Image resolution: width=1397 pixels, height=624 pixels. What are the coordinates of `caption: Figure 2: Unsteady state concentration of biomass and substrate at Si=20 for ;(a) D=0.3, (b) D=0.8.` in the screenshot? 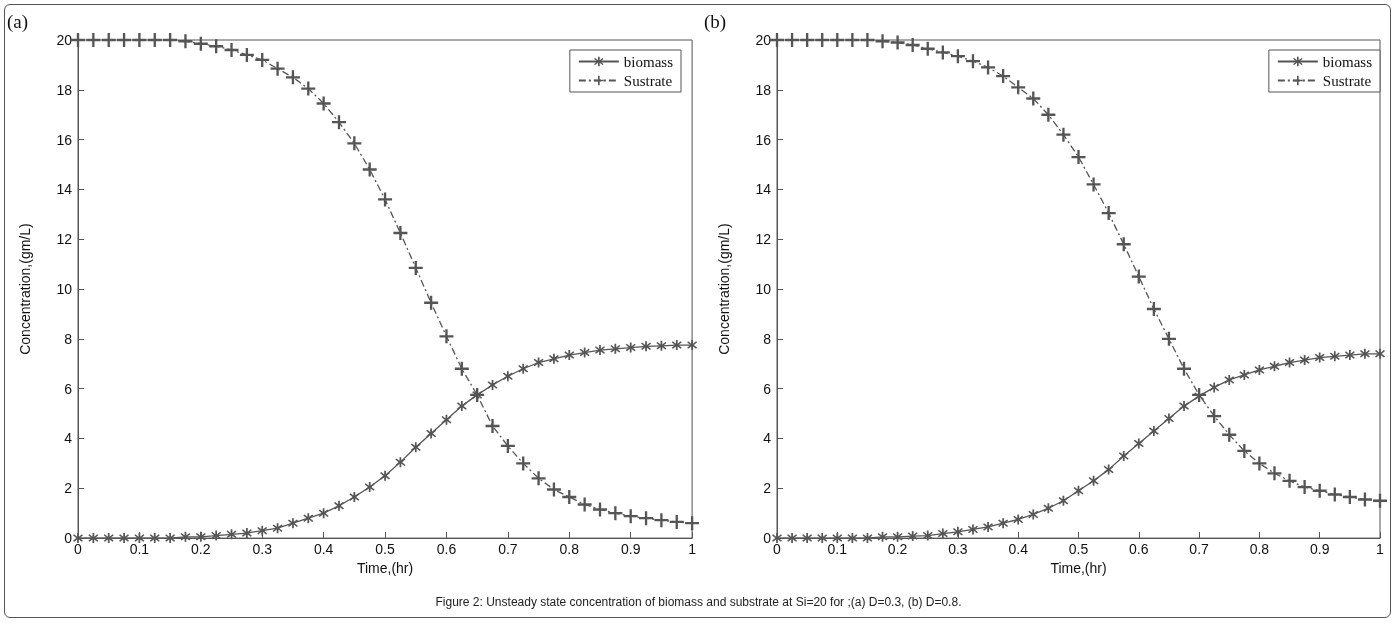 It's located at (698, 602).